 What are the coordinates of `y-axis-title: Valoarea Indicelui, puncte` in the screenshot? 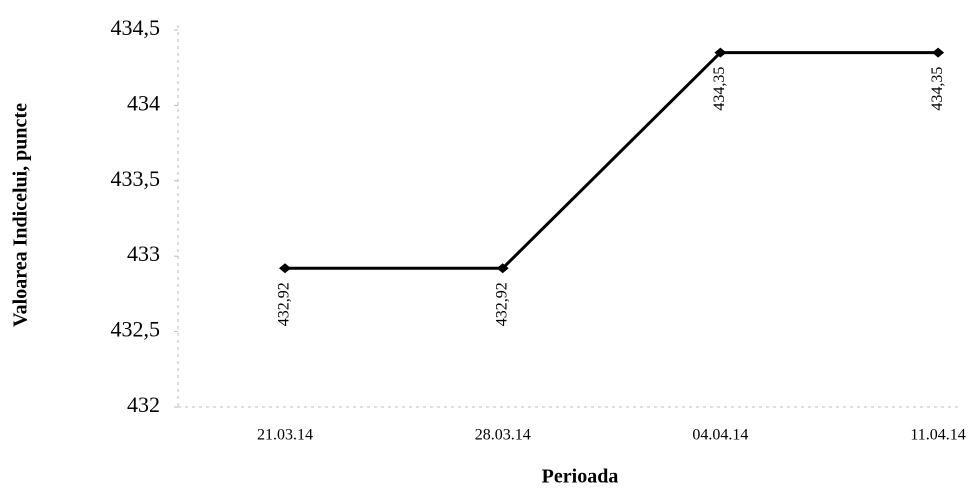 It's located at (21, 215).